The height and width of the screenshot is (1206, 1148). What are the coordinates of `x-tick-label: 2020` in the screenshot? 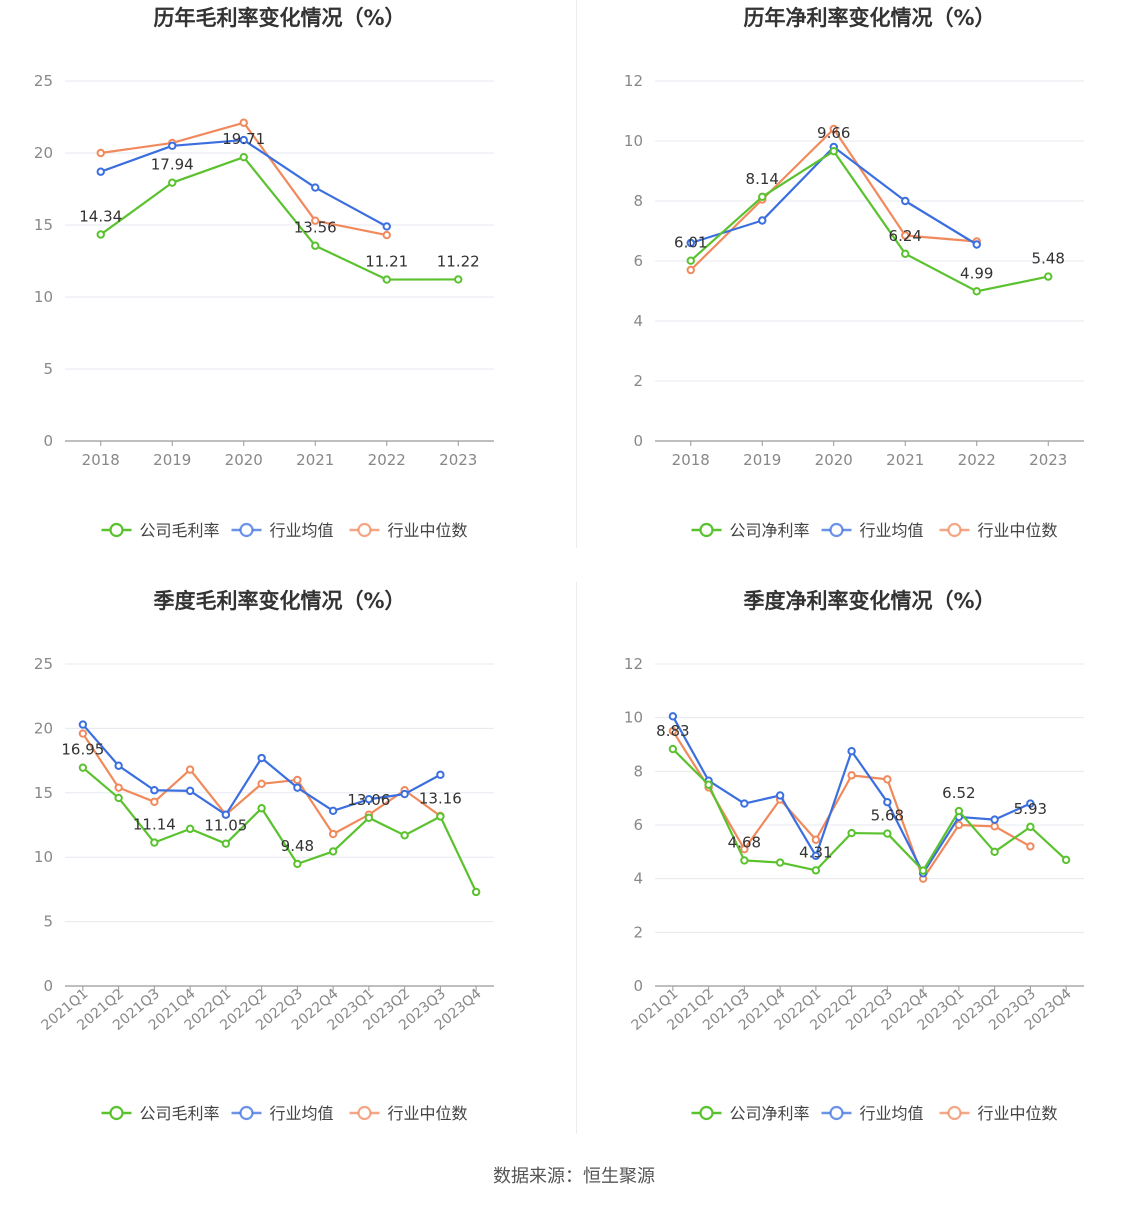 It's located at (244, 460).